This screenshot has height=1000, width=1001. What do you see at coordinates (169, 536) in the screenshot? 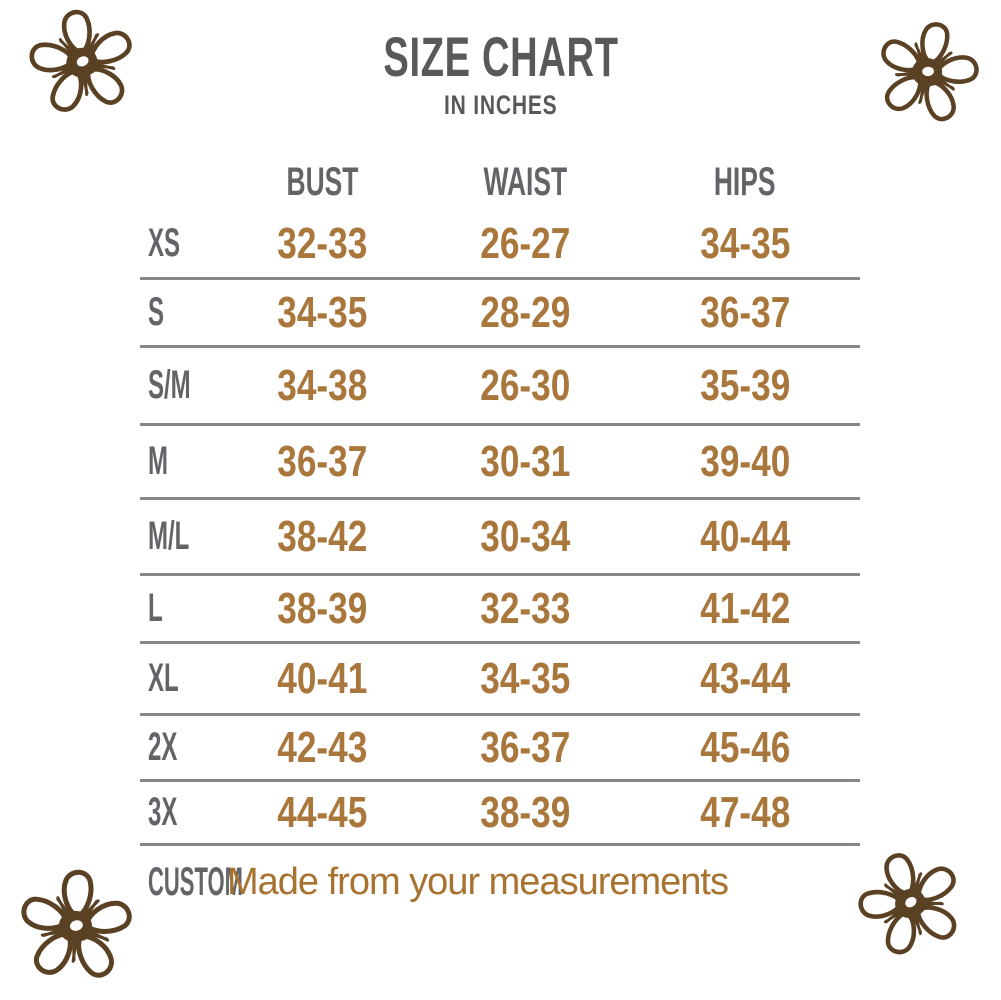
I see `size-label: M/L` at bounding box center [169, 536].